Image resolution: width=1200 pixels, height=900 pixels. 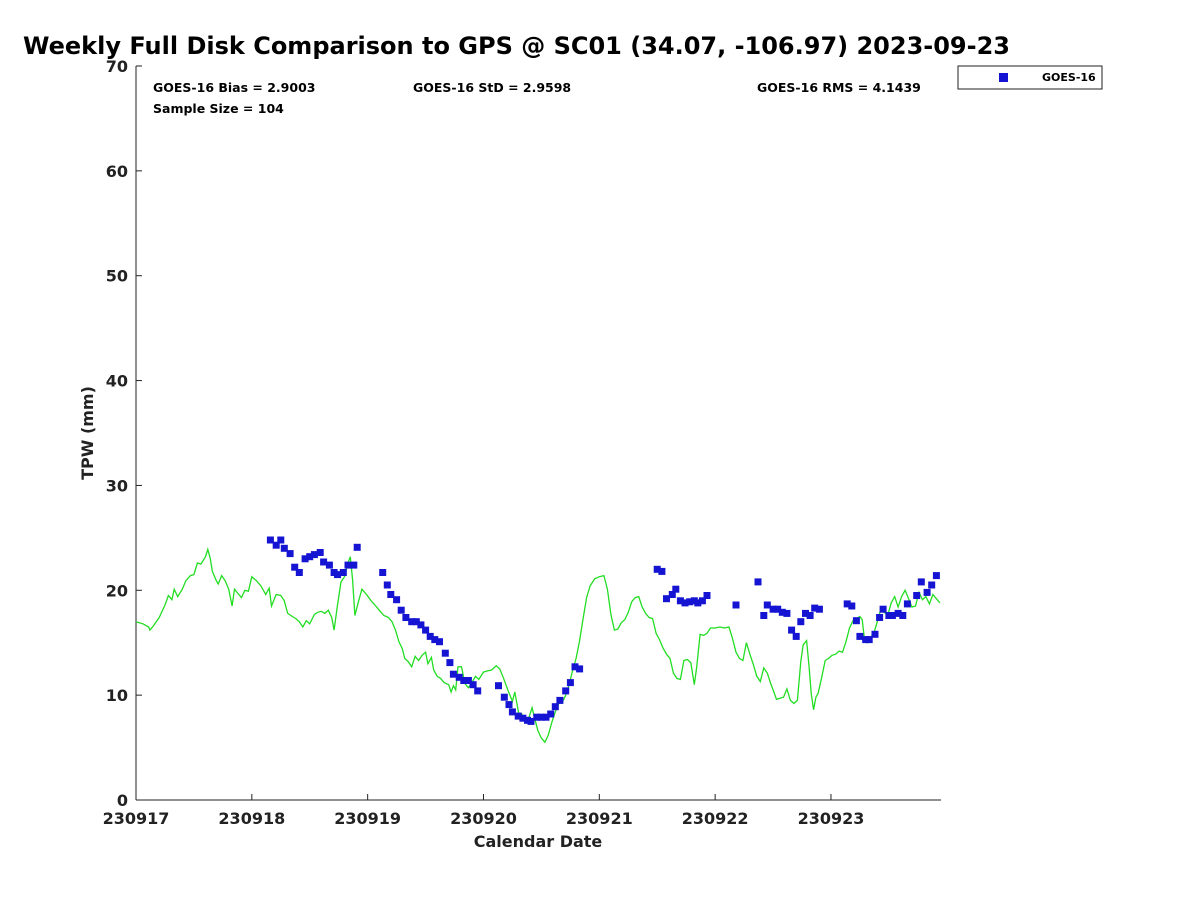 What do you see at coordinates (1003, 77) in the screenshot?
I see `legend-marker-goes16` at bounding box center [1003, 77].